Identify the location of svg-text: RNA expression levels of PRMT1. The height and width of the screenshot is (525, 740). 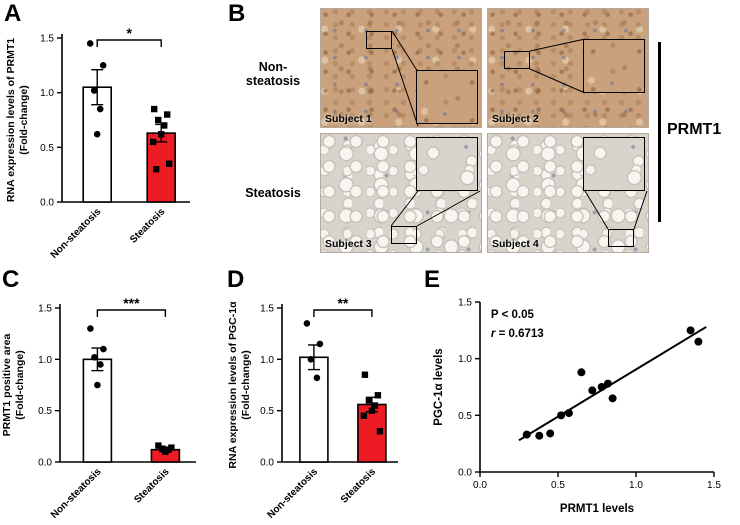
(11, 120).